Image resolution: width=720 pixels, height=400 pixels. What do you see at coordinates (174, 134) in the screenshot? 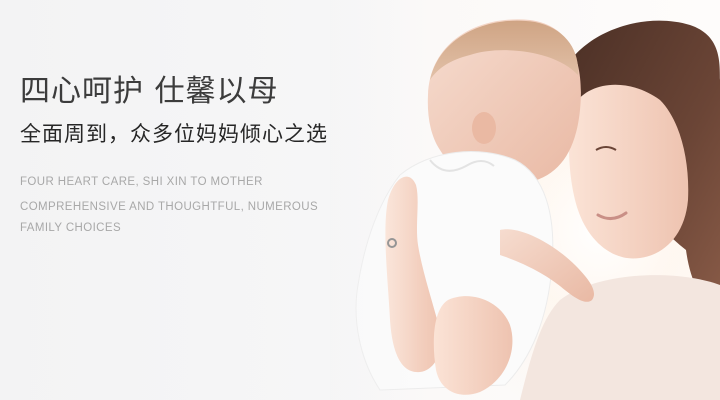
I see `banner-subheadline: 全面周到，众多位妈妈倾心之选` at bounding box center [174, 134].